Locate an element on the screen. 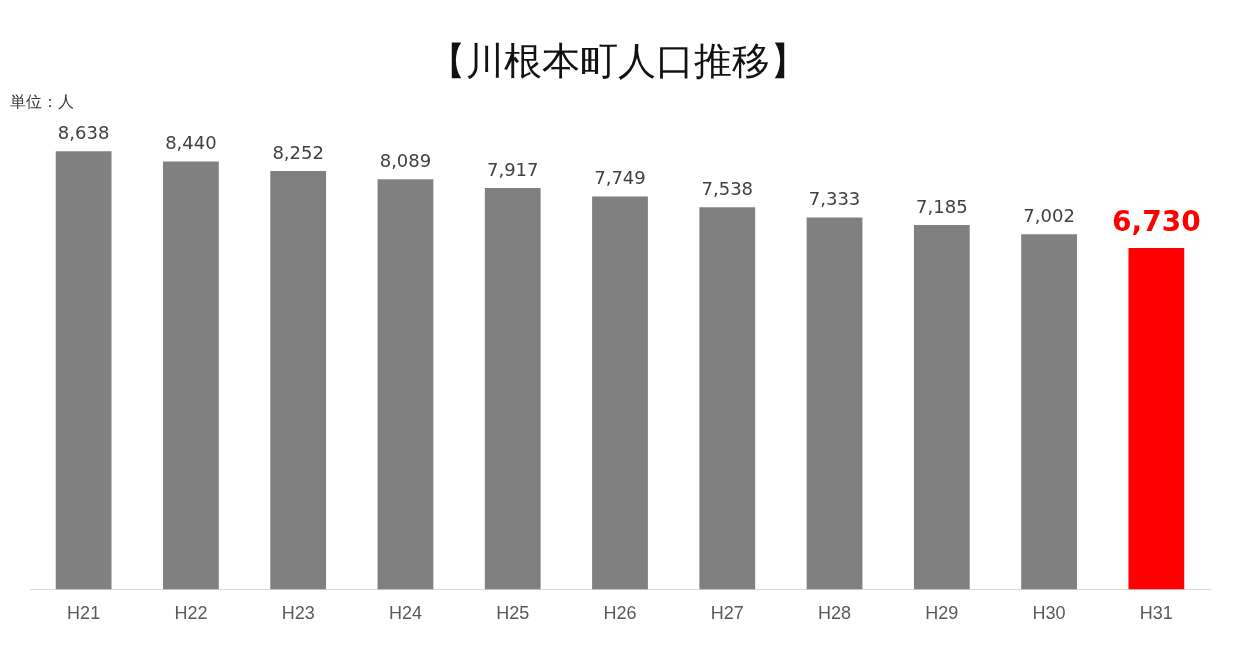 The width and height of the screenshot is (1235, 659). x-tick-label: H25 is located at coordinates (513, 613).